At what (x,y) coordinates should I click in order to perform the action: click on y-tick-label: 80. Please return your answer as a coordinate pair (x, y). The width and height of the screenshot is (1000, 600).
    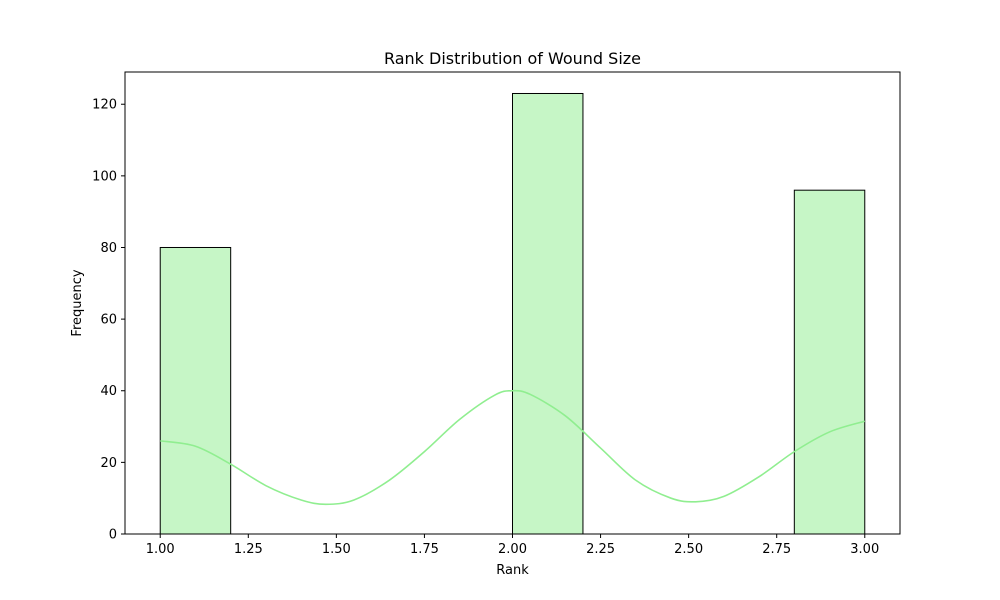
    Looking at the image, I should click on (108, 248).